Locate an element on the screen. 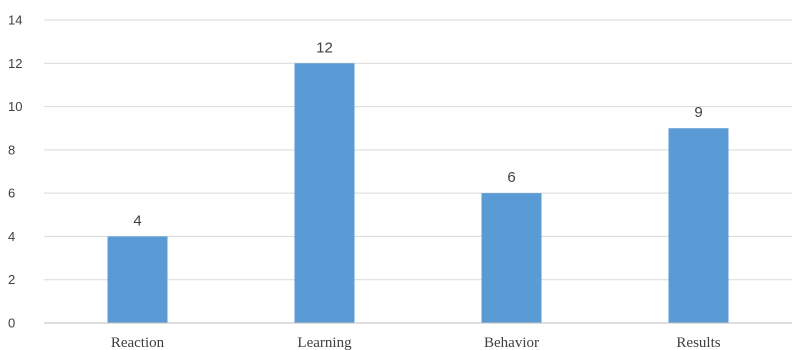 This screenshot has height=350, width=798. category-label: Behavior is located at coordinates (511, 342).